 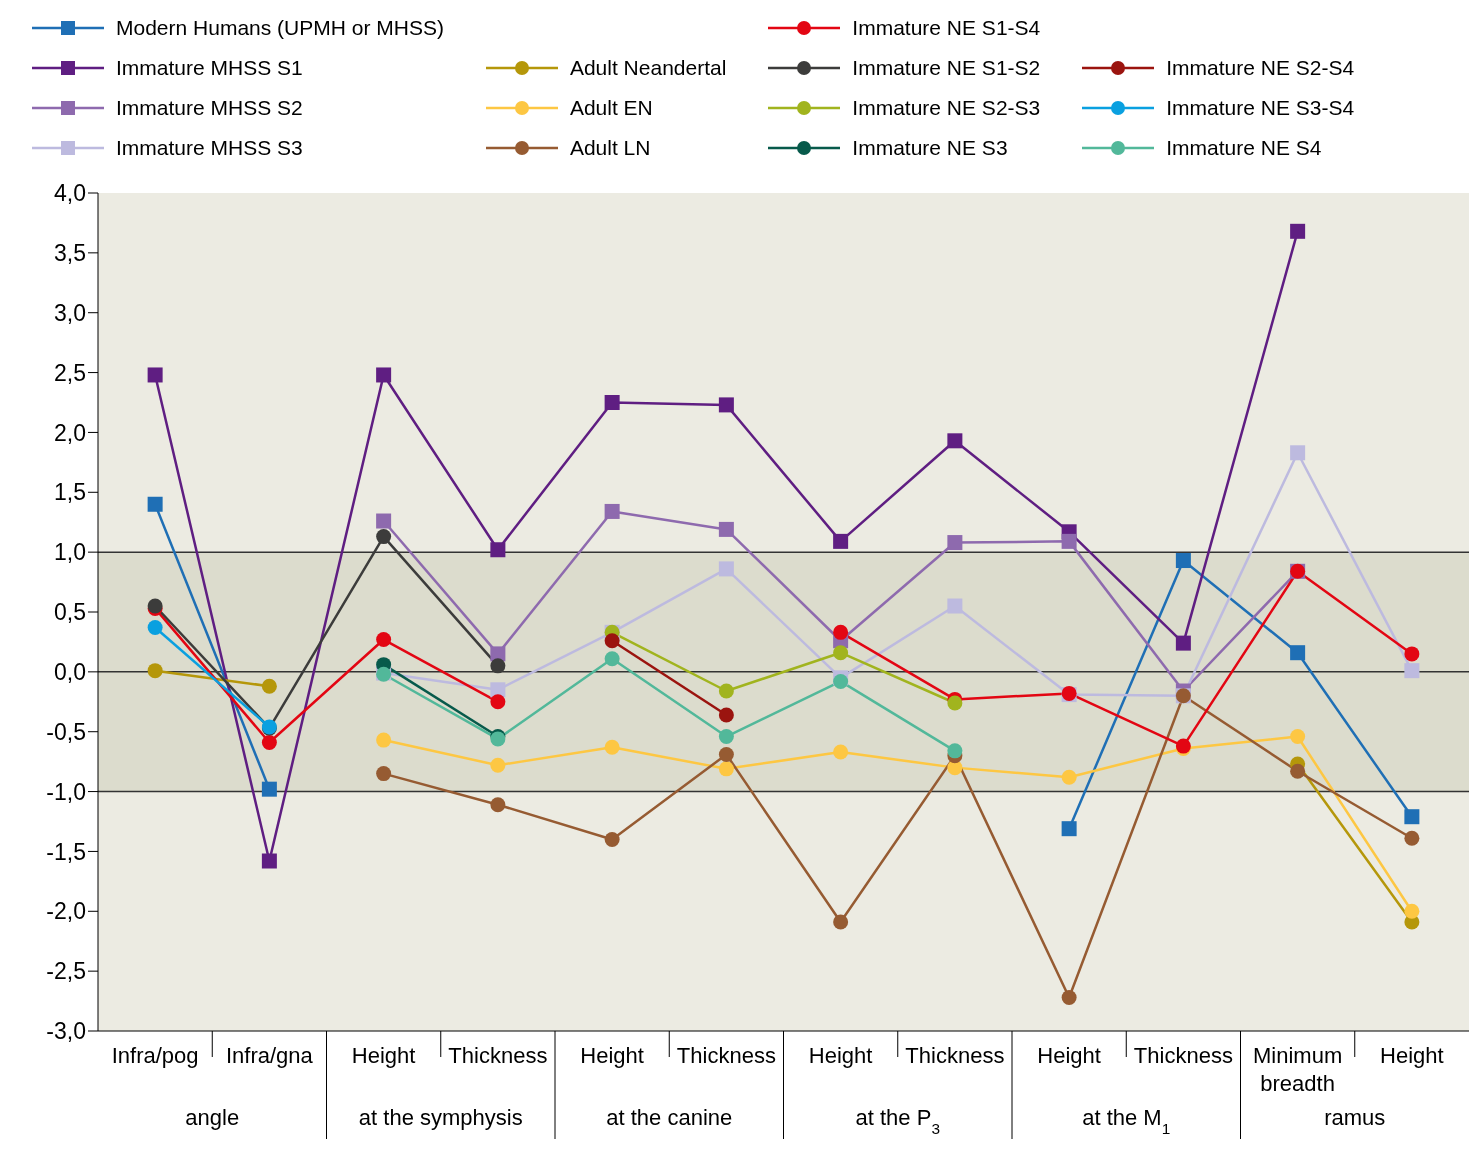 What do you see at coordinates (70, 612) in the screenshot?
I see `y-tick-label: 0,5` at bounding box center [70, 612].